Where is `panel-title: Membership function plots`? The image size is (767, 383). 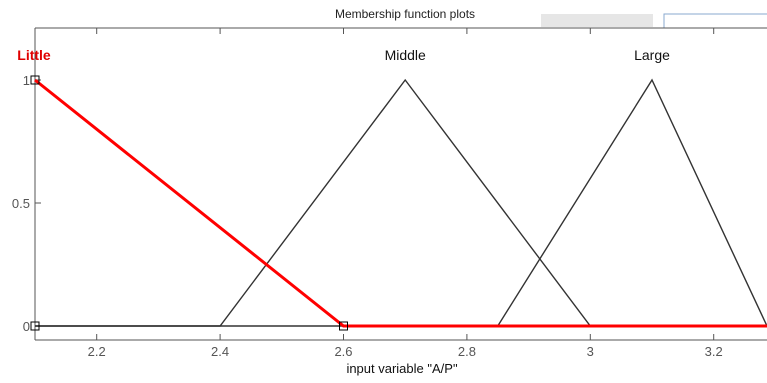
panel-title: Membership function plots is located at coordinates (405, 14).